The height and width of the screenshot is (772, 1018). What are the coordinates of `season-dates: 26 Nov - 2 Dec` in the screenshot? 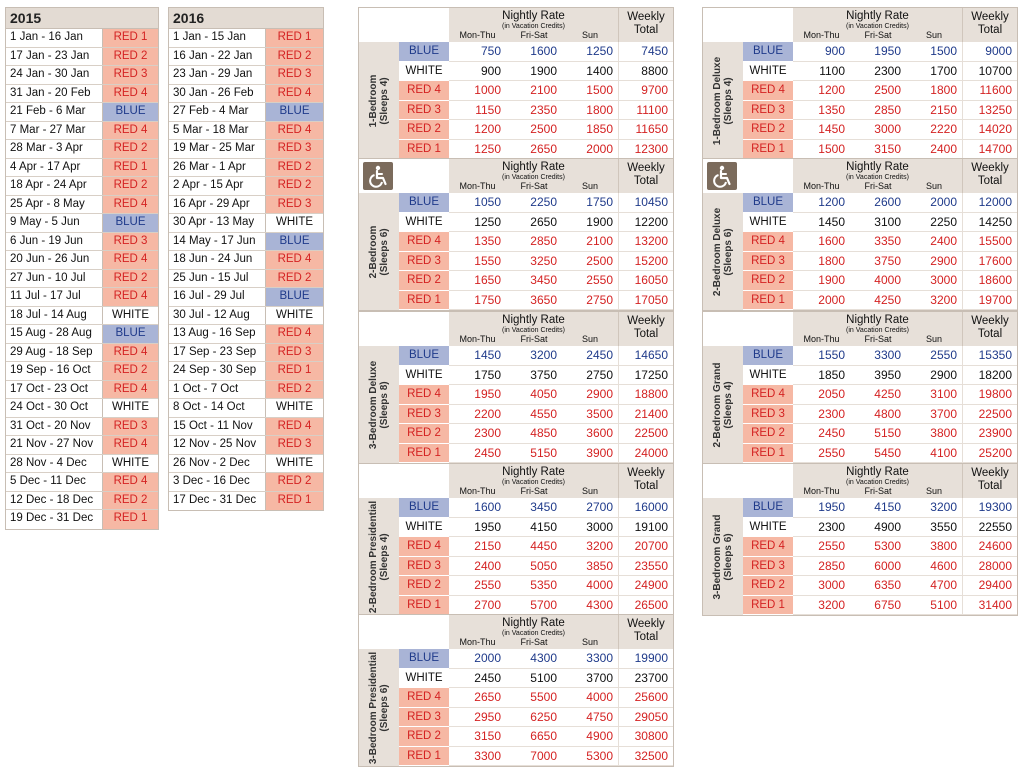 It's located at (217, 463).